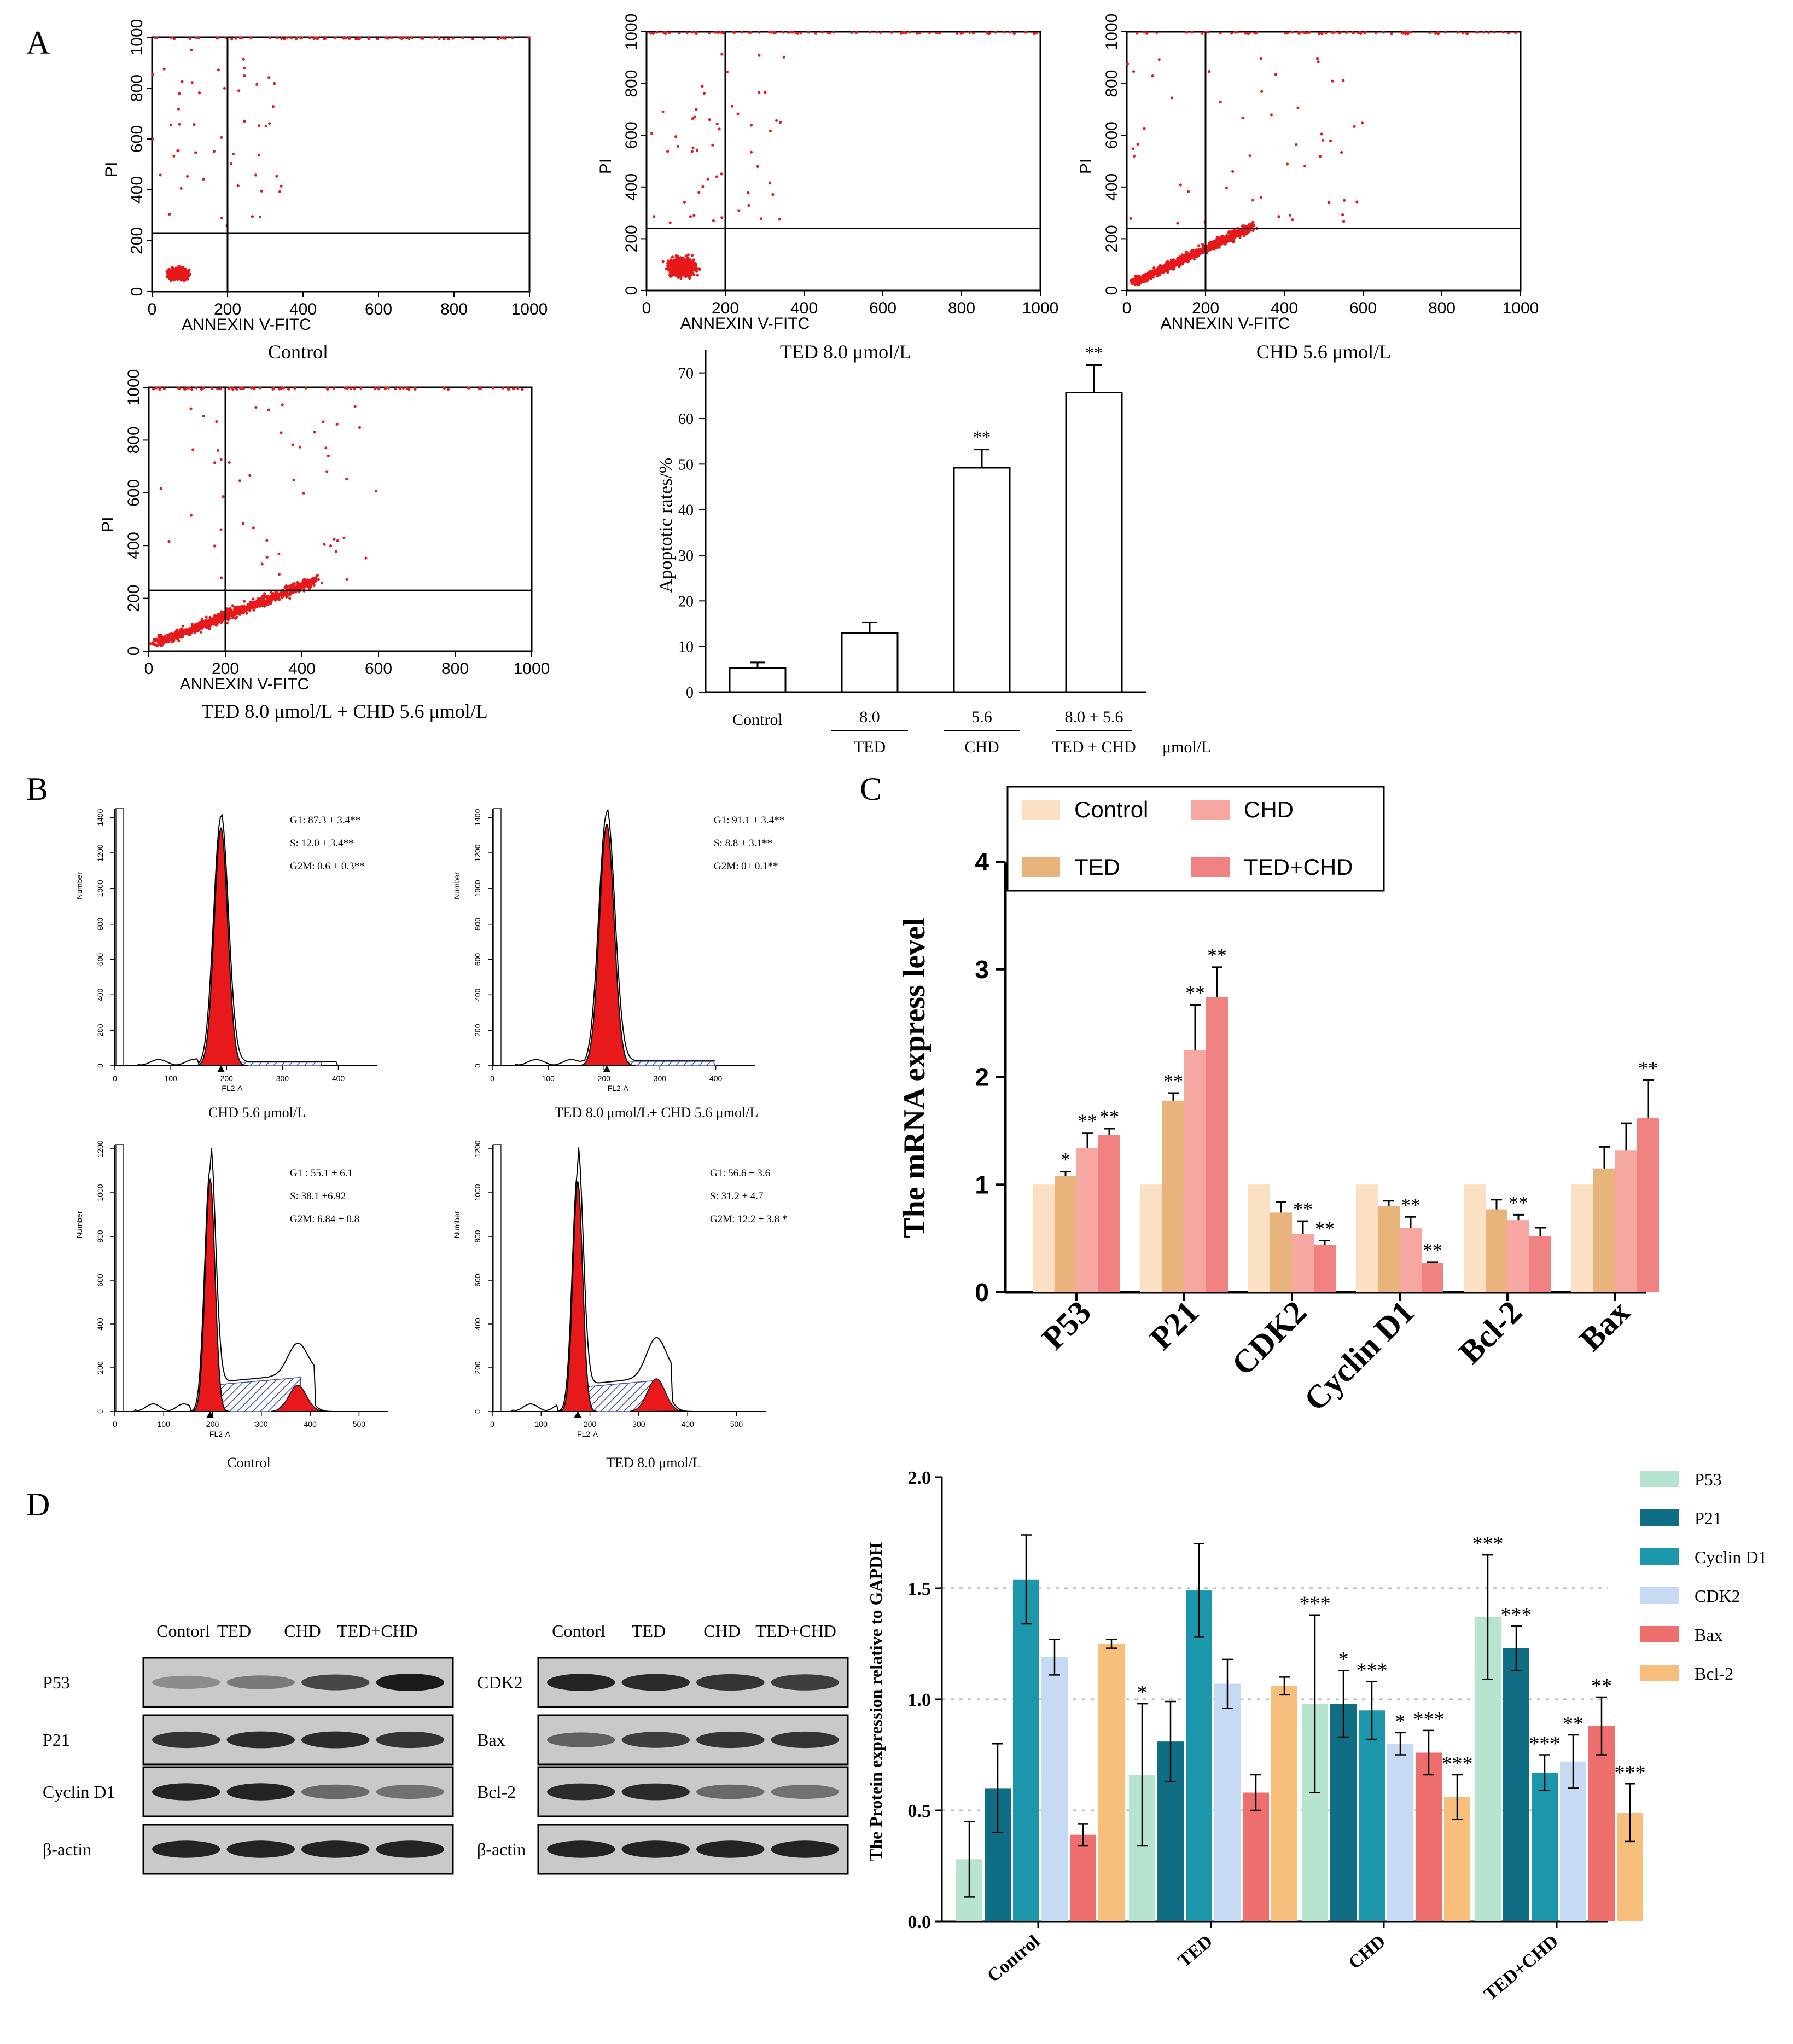 This screenshot has width=1793, height=2044. What do you see at coordinates (1217, 955) in the screenshot?
I see `significance-mark: **` at bounding box center [1217, 955].